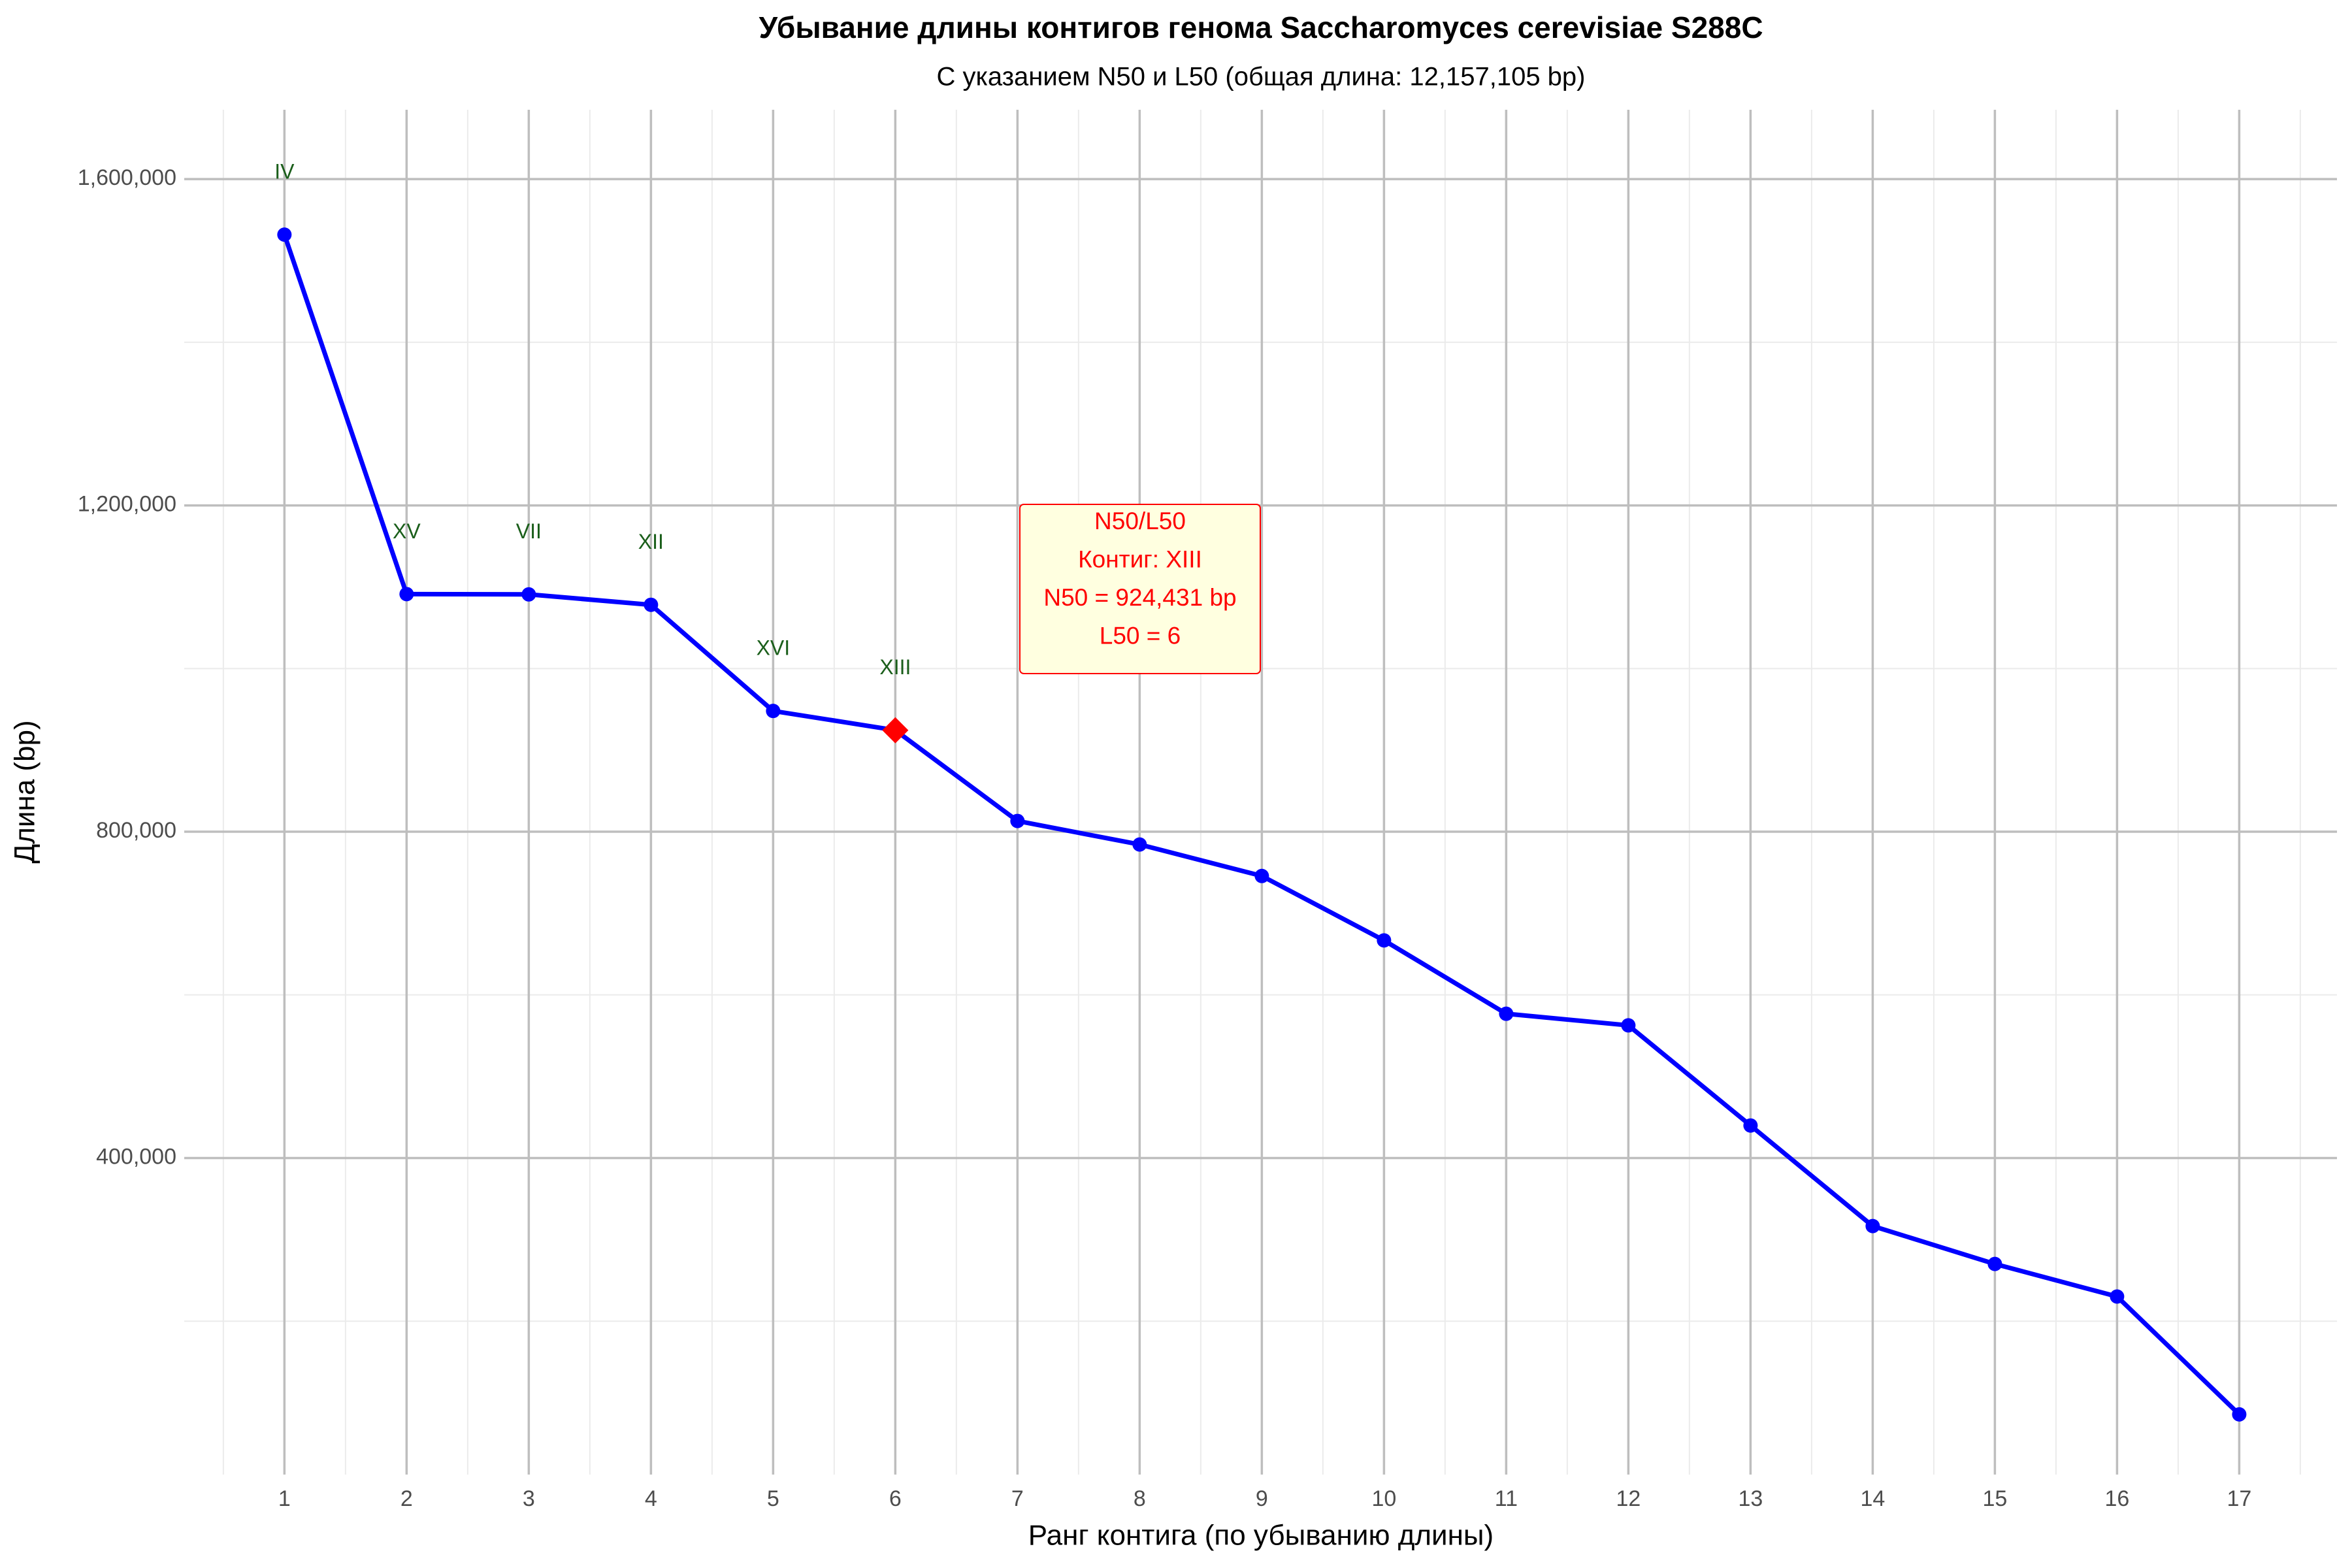 Image resolution: width=2352 pixels, height=1568 pixels. I want to click on x-tick-label: 17, so click(2239, 1498).